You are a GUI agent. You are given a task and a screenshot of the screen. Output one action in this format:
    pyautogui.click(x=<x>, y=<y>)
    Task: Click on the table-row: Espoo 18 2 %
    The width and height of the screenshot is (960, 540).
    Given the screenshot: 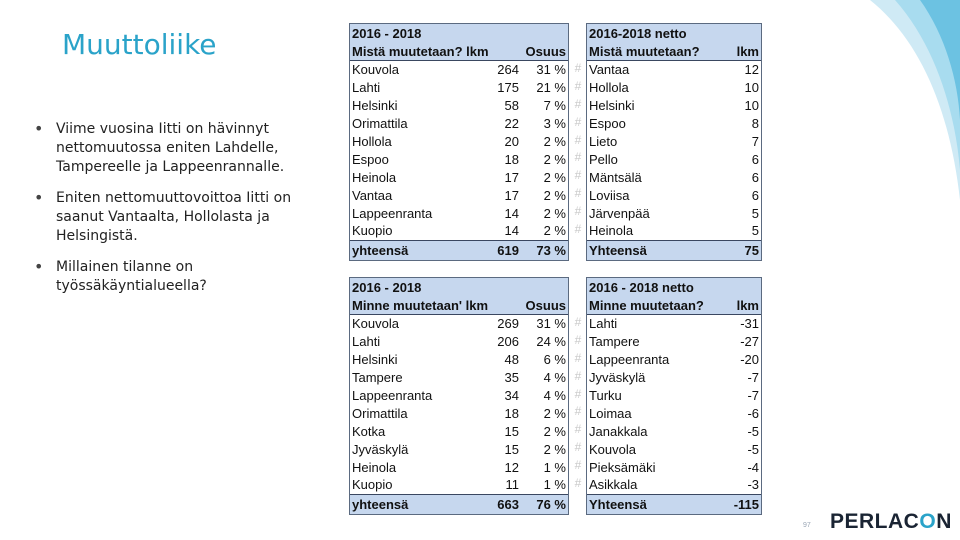 What is the action you would take?
    pyautogui.click(x=459, y=159)
    